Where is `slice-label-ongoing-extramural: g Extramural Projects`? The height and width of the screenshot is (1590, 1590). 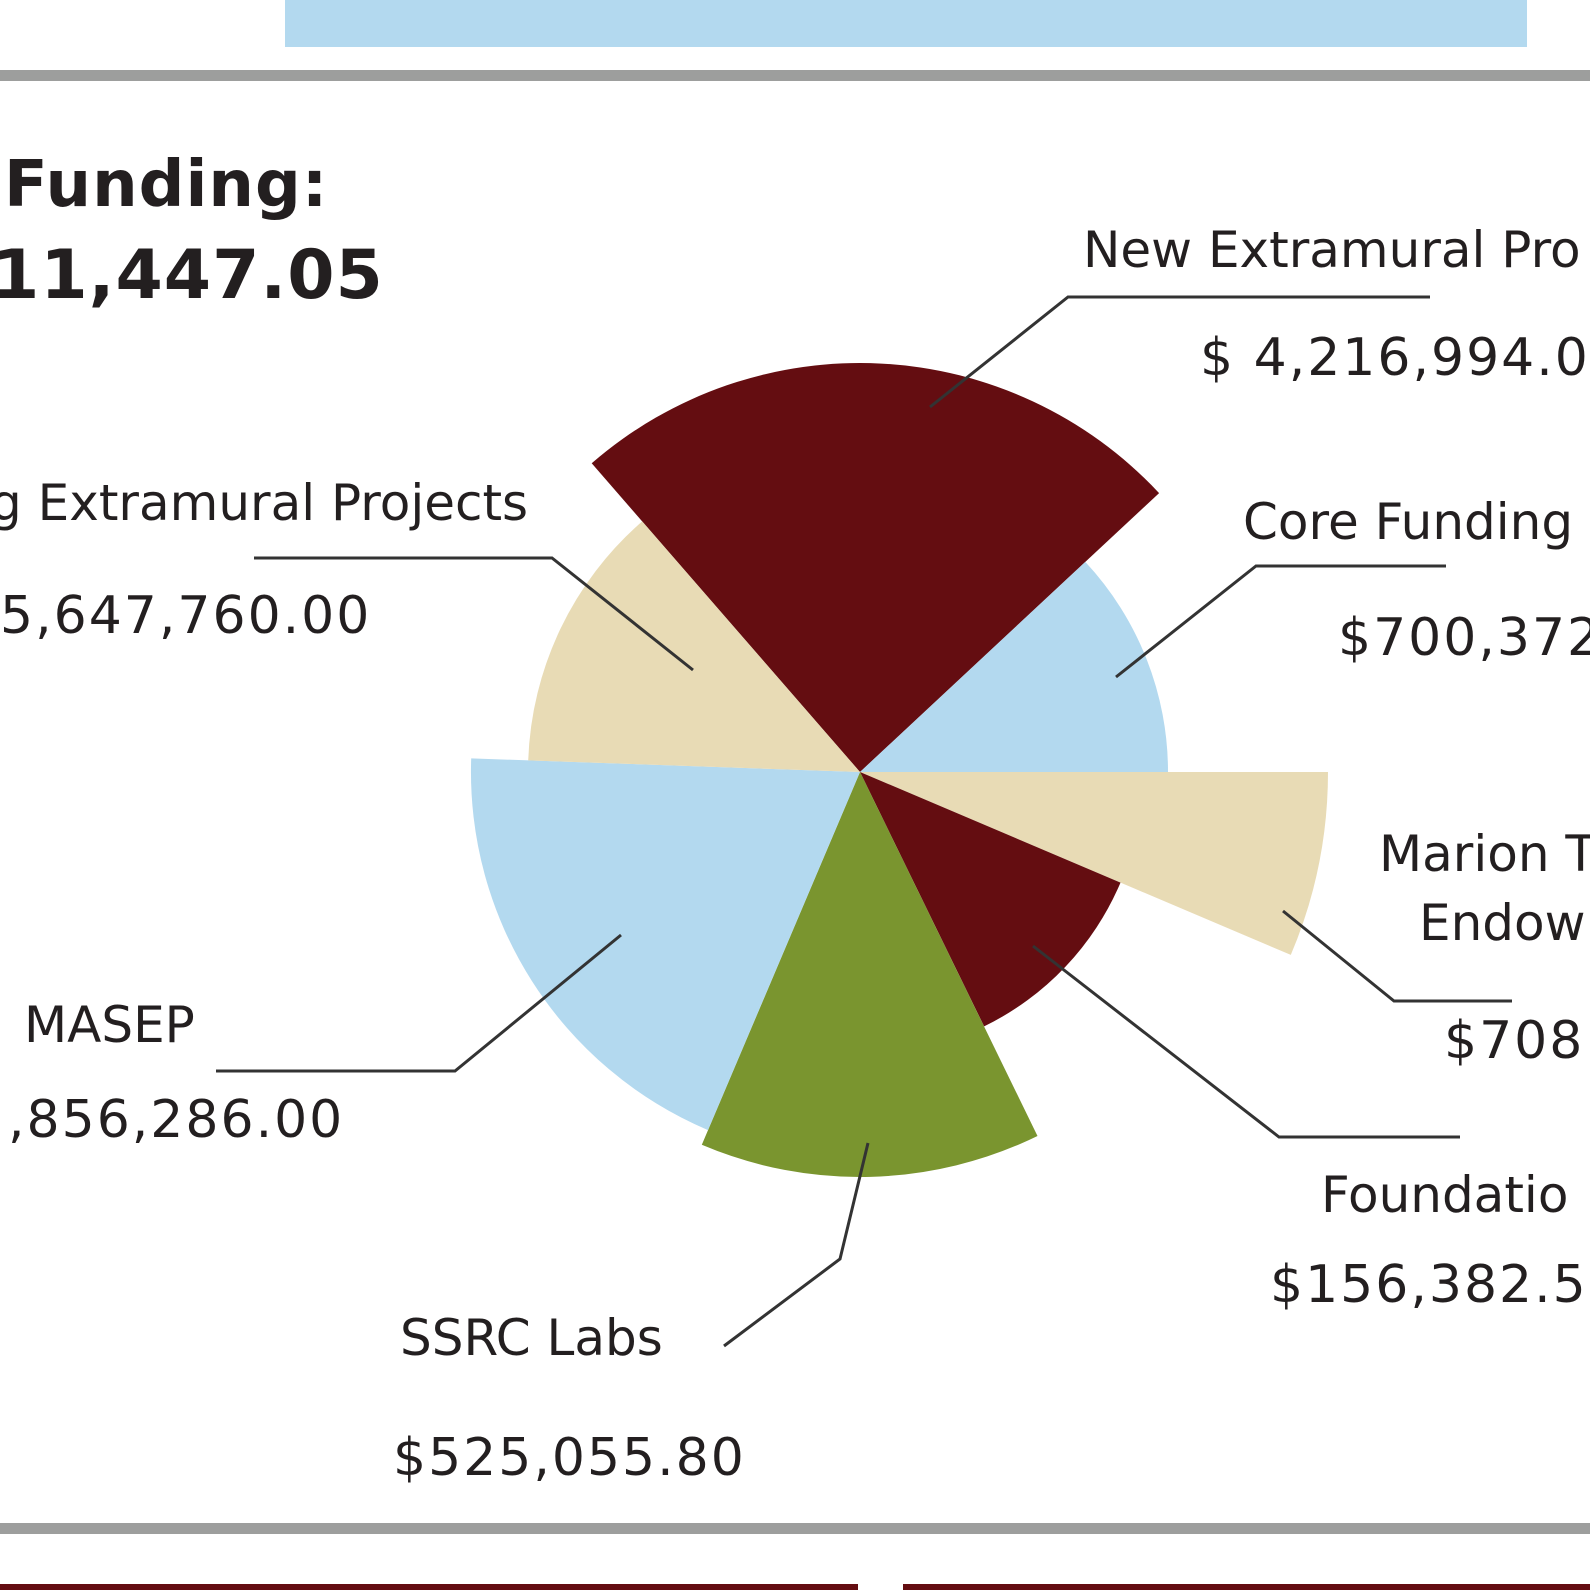 slice-label-ongoing-extramural: g Extramural Projects is located at coordinates (264, 503).